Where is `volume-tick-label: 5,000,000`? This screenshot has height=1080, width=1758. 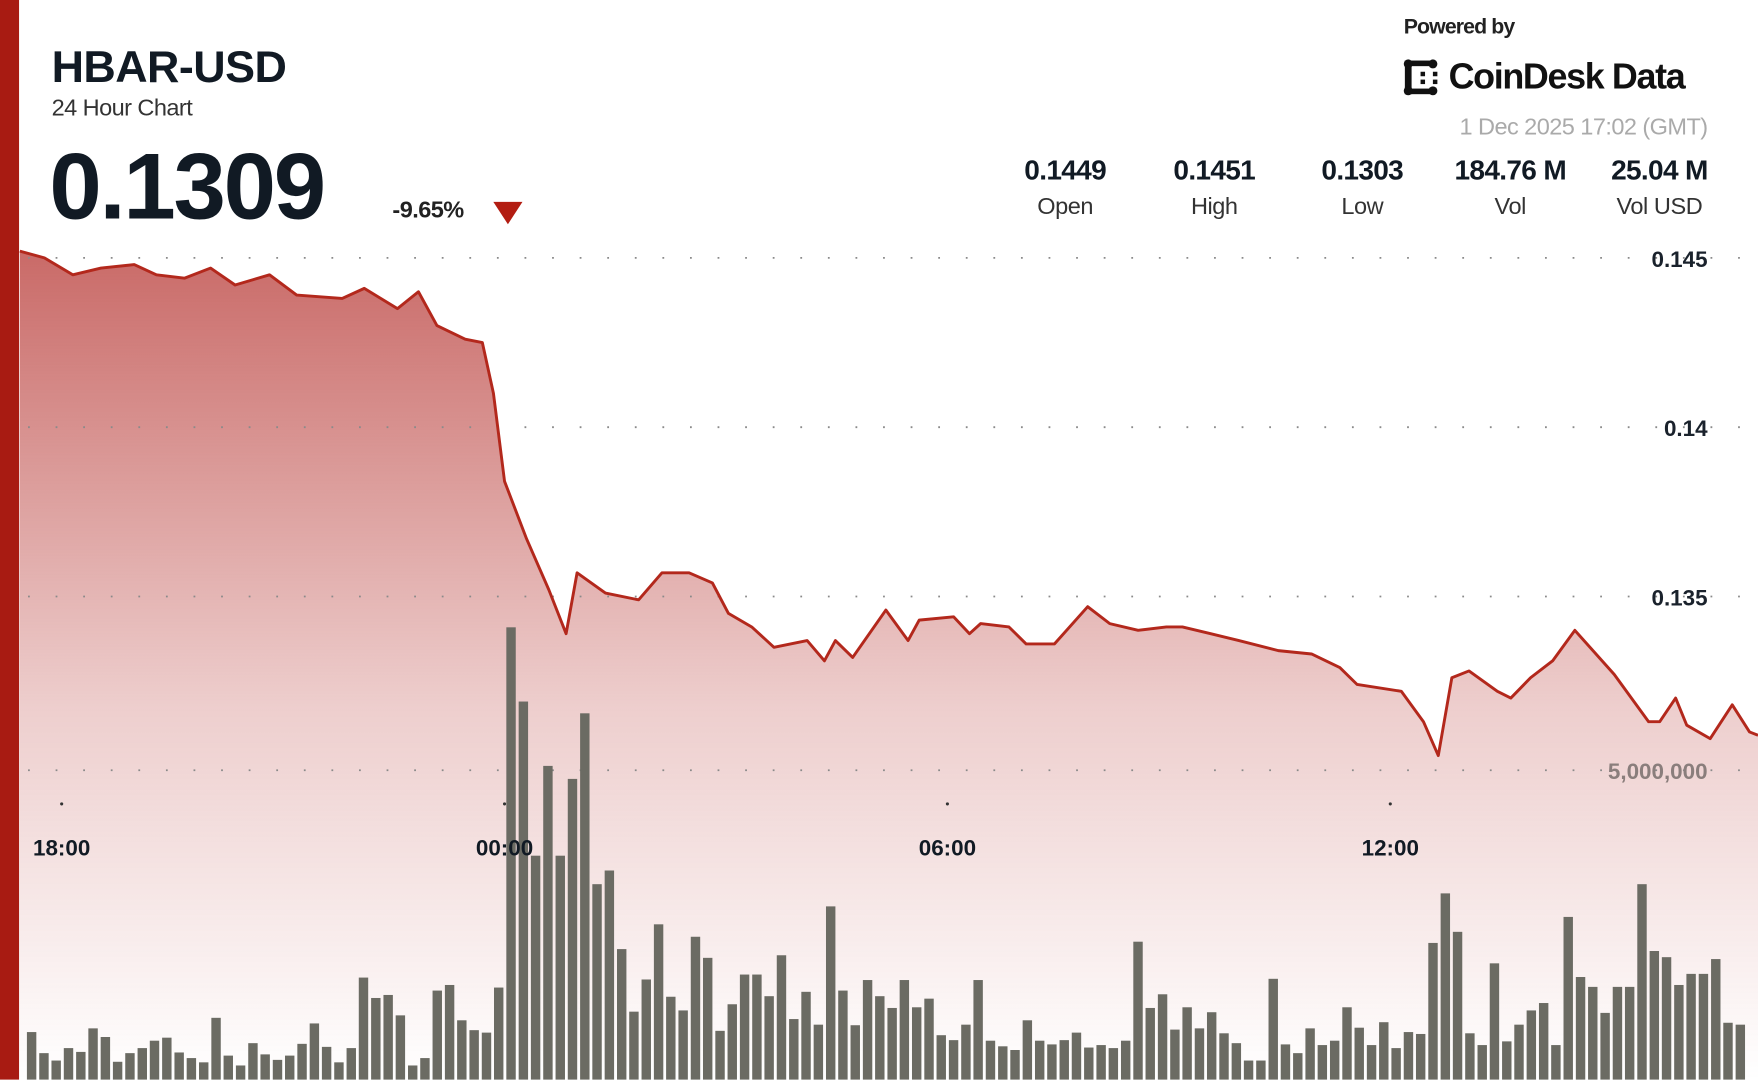 volume-tick-label: 5,000,000 is located at coordinates (1658, 771).